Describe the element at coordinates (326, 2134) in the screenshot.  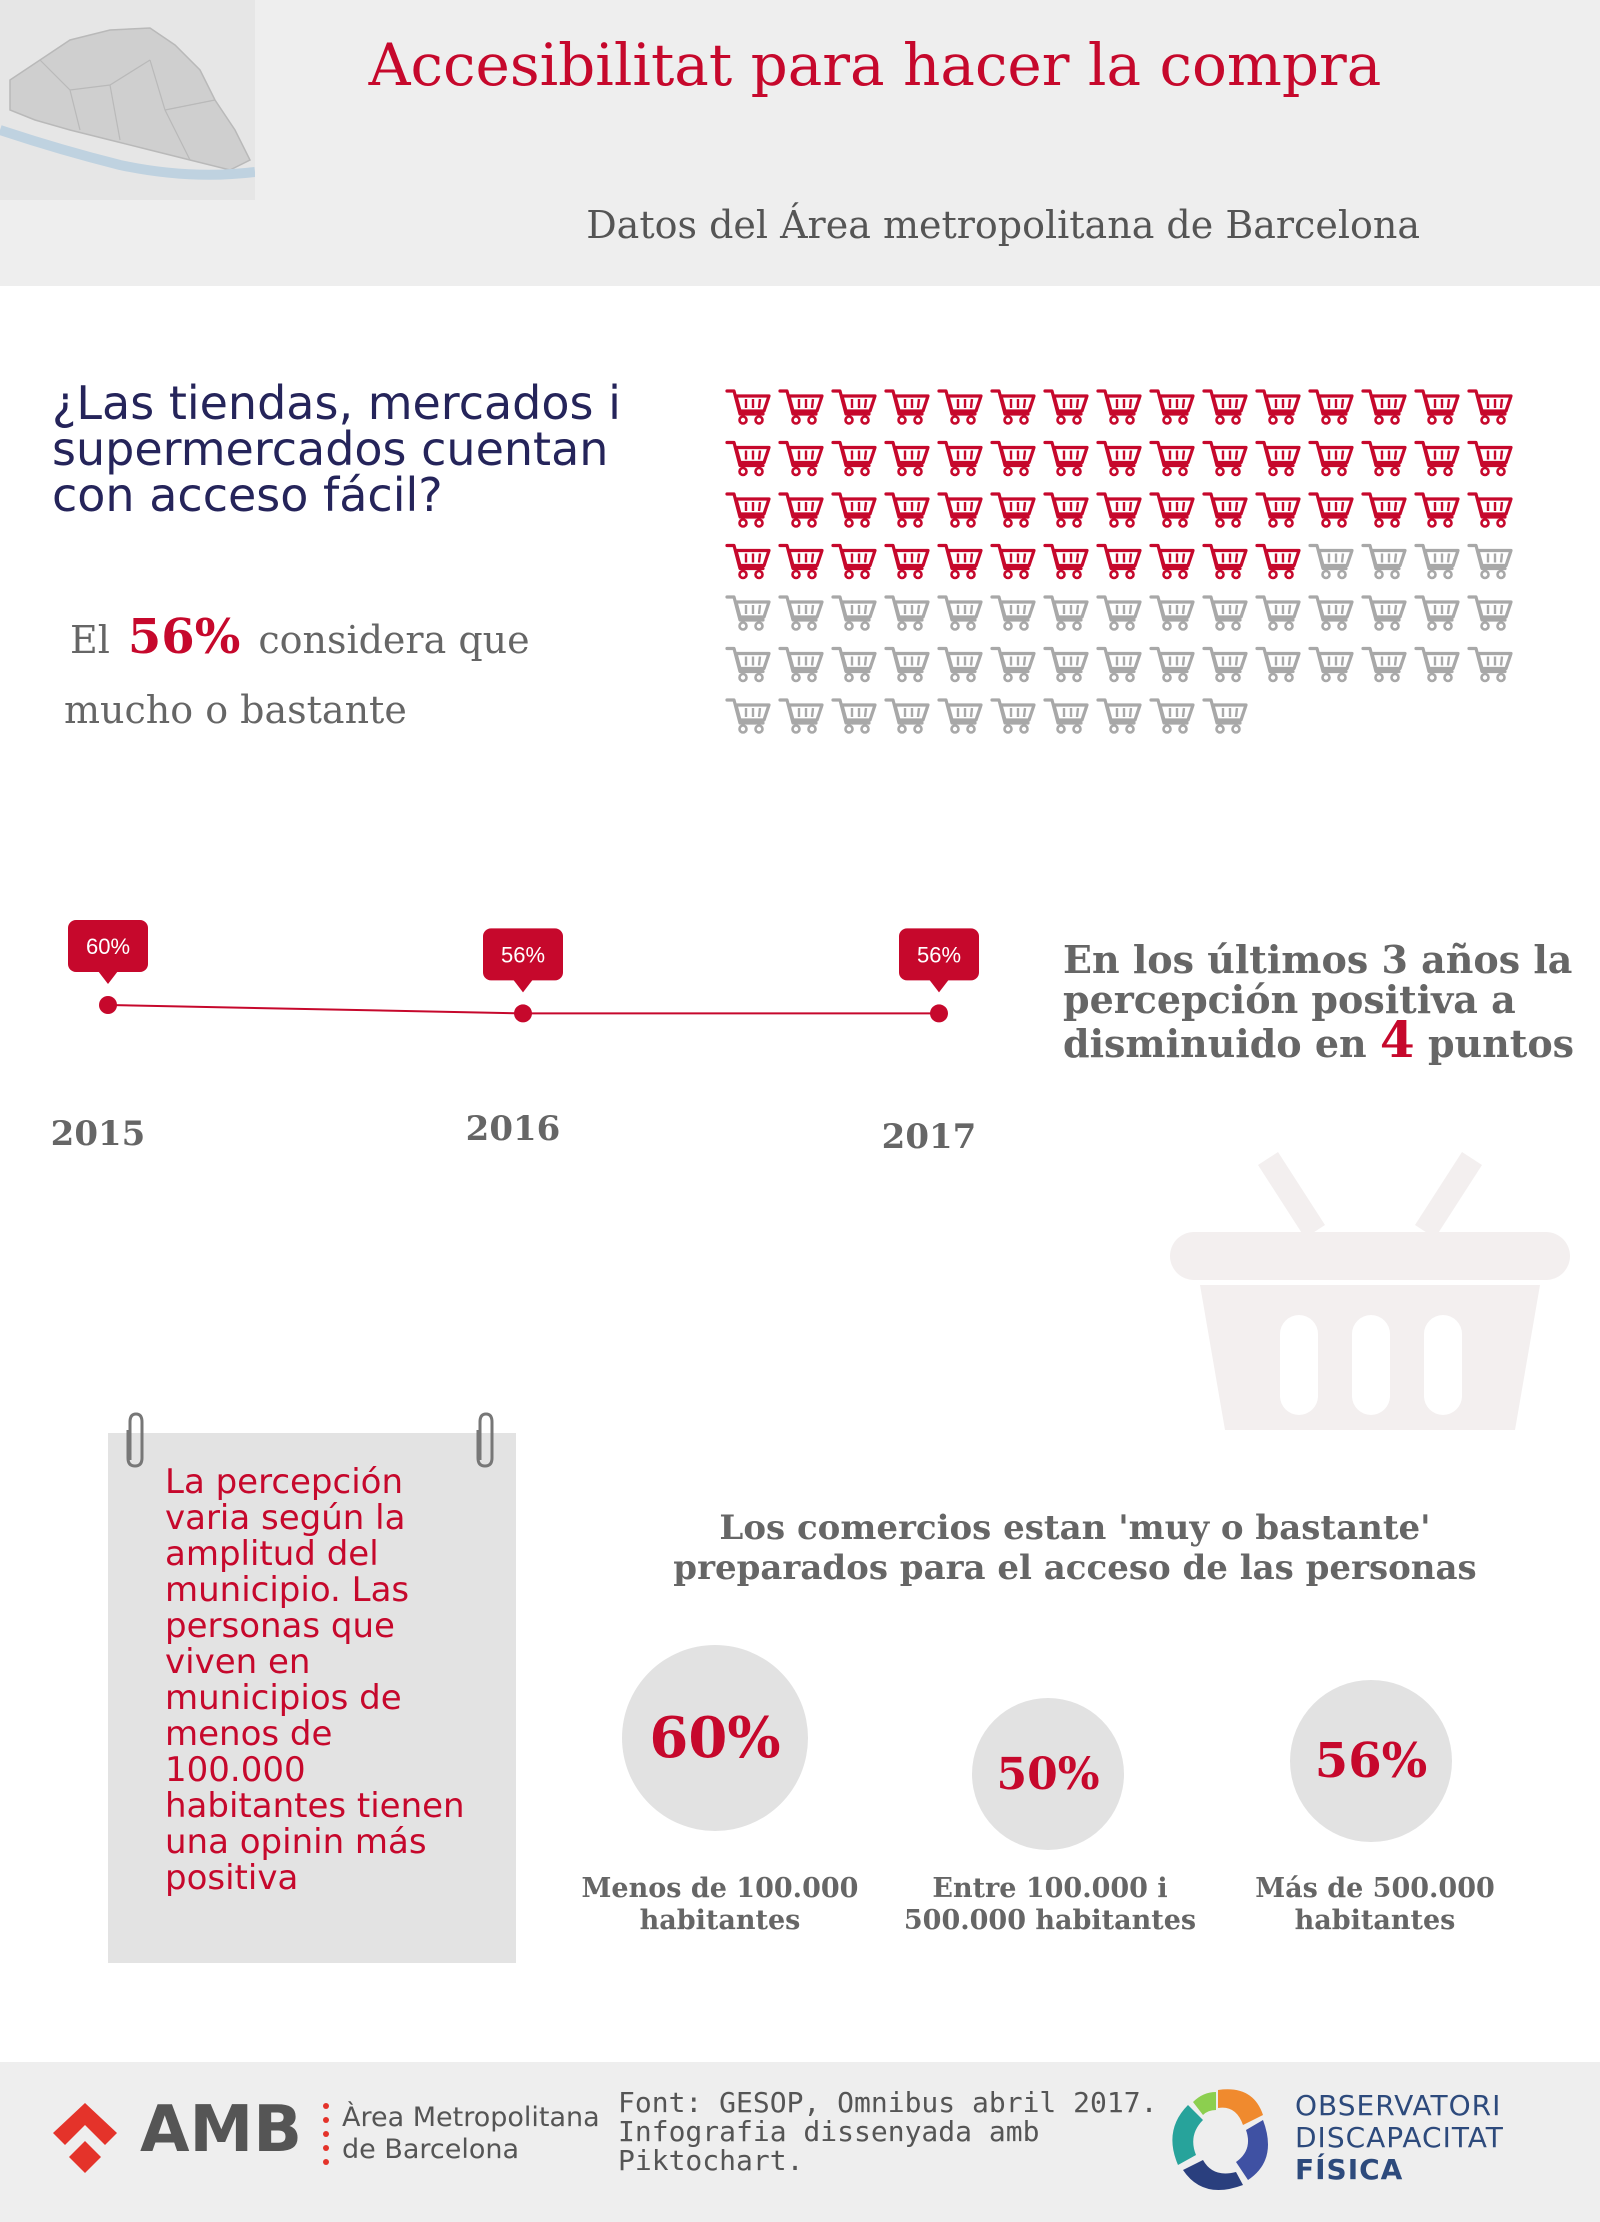
I see `amb-divider` at that location.